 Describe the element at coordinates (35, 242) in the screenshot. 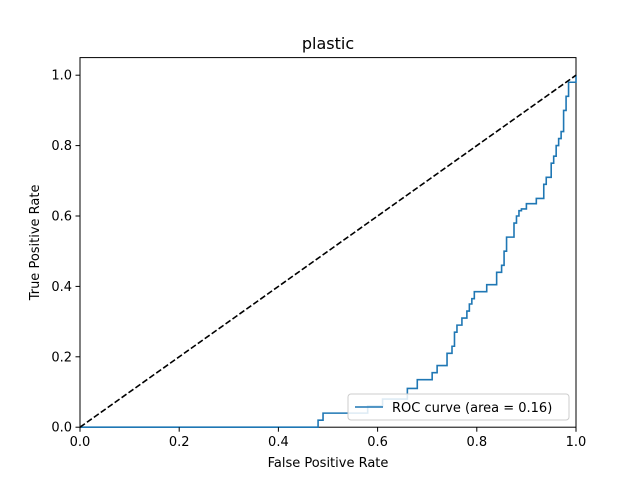

I see `y-axis-label: True Positive Rate` at that location.